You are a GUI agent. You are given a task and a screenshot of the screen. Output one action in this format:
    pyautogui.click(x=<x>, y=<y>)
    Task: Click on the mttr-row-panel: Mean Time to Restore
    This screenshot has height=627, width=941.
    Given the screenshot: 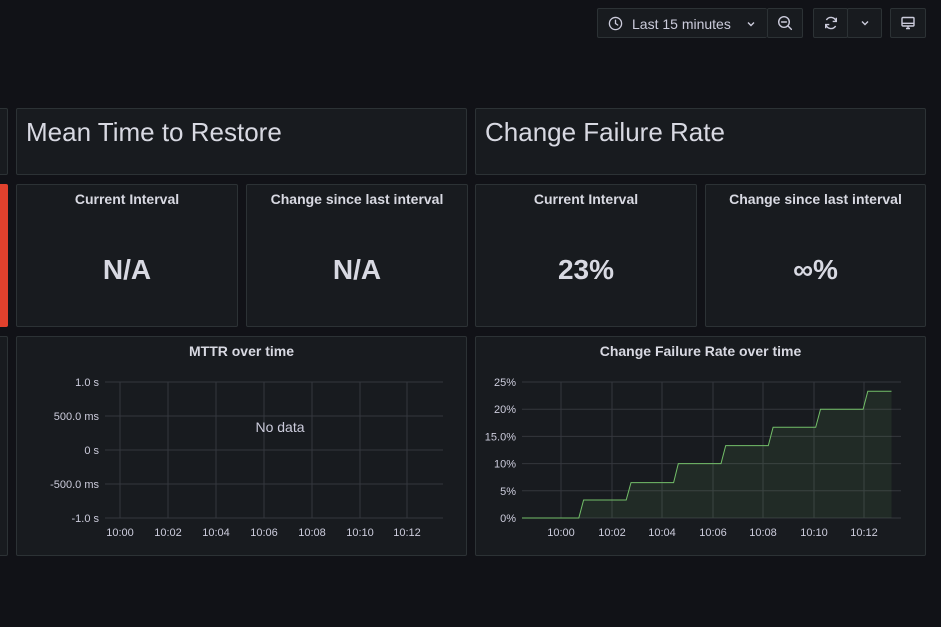 What is the action you would take?
    pyautogui.click(x=241, y=141)
    